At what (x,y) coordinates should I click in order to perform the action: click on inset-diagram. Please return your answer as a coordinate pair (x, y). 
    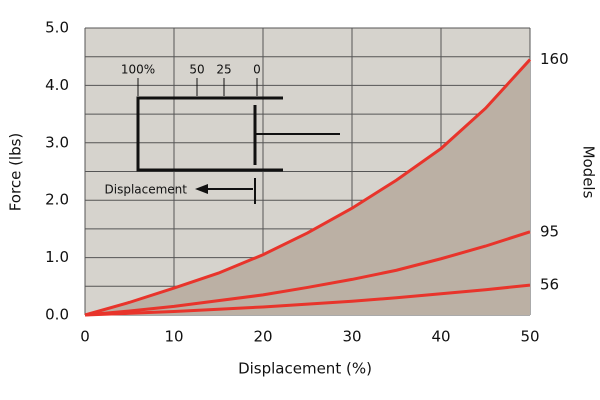
    Looking at the image, I should click on (238, 141).